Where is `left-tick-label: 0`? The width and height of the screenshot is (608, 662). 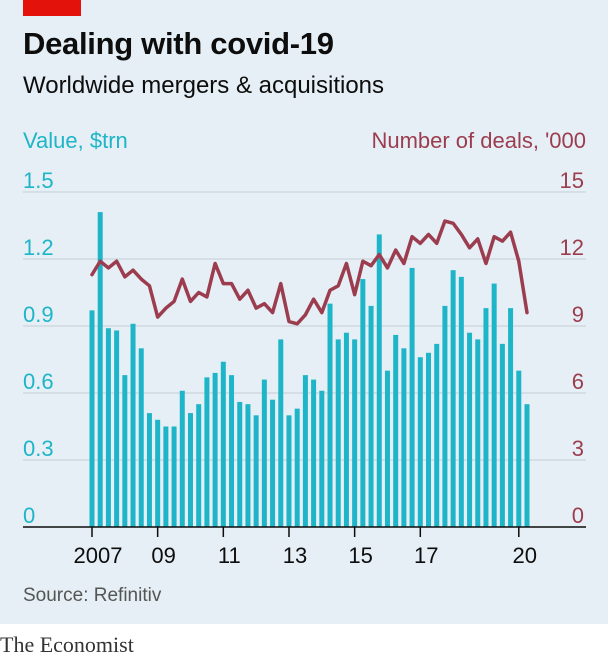
left-tick-label: 0 is located at coordinates (29, 515).